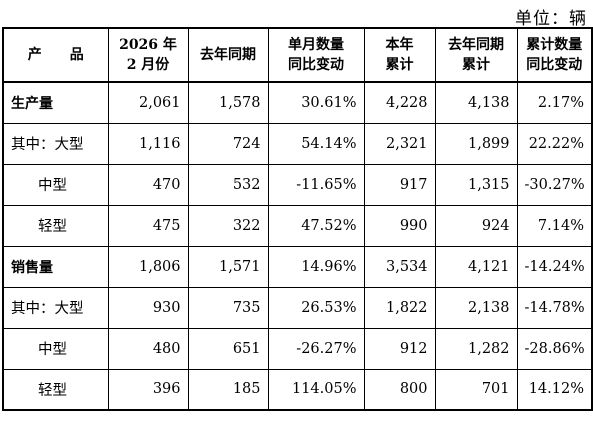  Describe the element at coordinates (316, 55) in the screenshot. I see `header-month-yoy: 单月数量 同比变动` at that location.